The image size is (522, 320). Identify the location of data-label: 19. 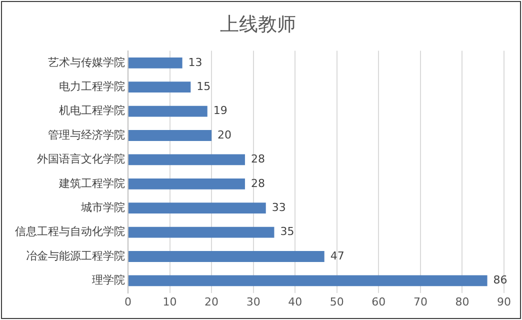
(220, 111).